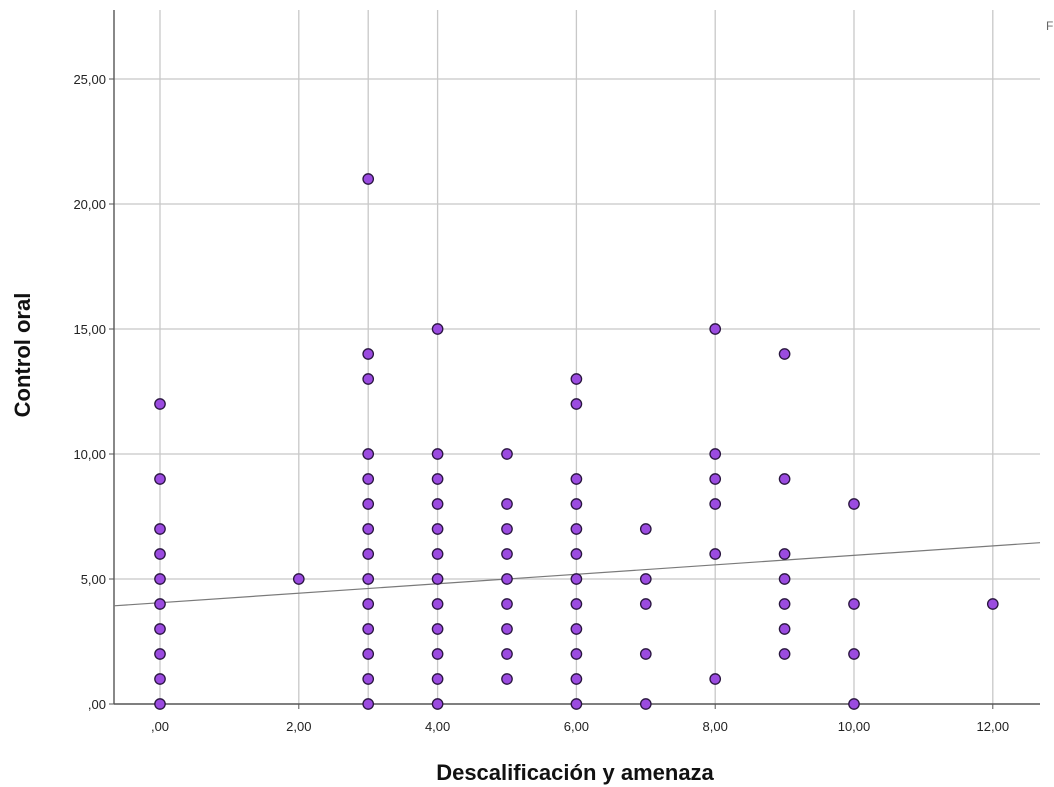 This screenshot has height=787, width=1054. What do you see at coordinates (575, 772) in the screenshot?
I see `x-axis-title: Descalificación y amenaza` at bounding box center [575, 772].